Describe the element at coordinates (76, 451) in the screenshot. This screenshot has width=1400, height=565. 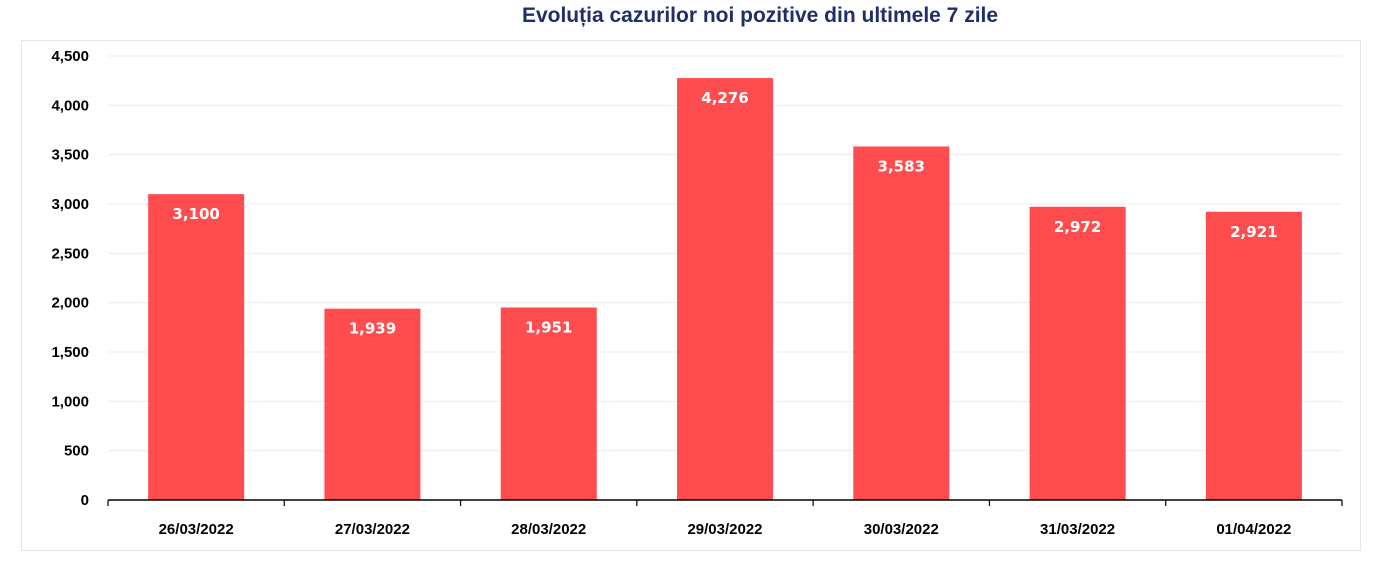
I see `y-tick-label: 500` at that location.